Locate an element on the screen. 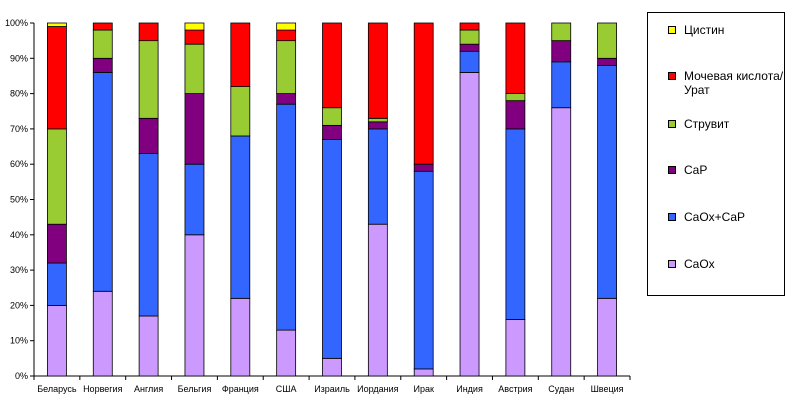 The image size is (792, 403). x-category-label: Израиль is located at coordinates (332, 389).